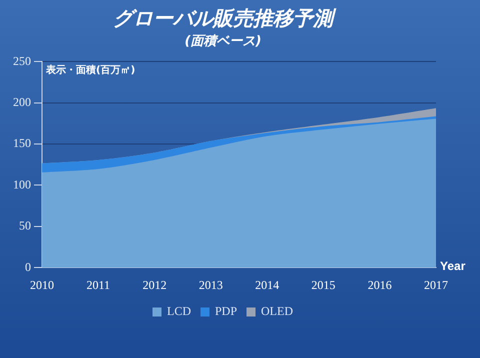 Image resolution: width=480 pixels, height=358 pixels. Describe the element at coordinates (277, 311) in the screenshot. I see `legend-label: OLED` at that location.